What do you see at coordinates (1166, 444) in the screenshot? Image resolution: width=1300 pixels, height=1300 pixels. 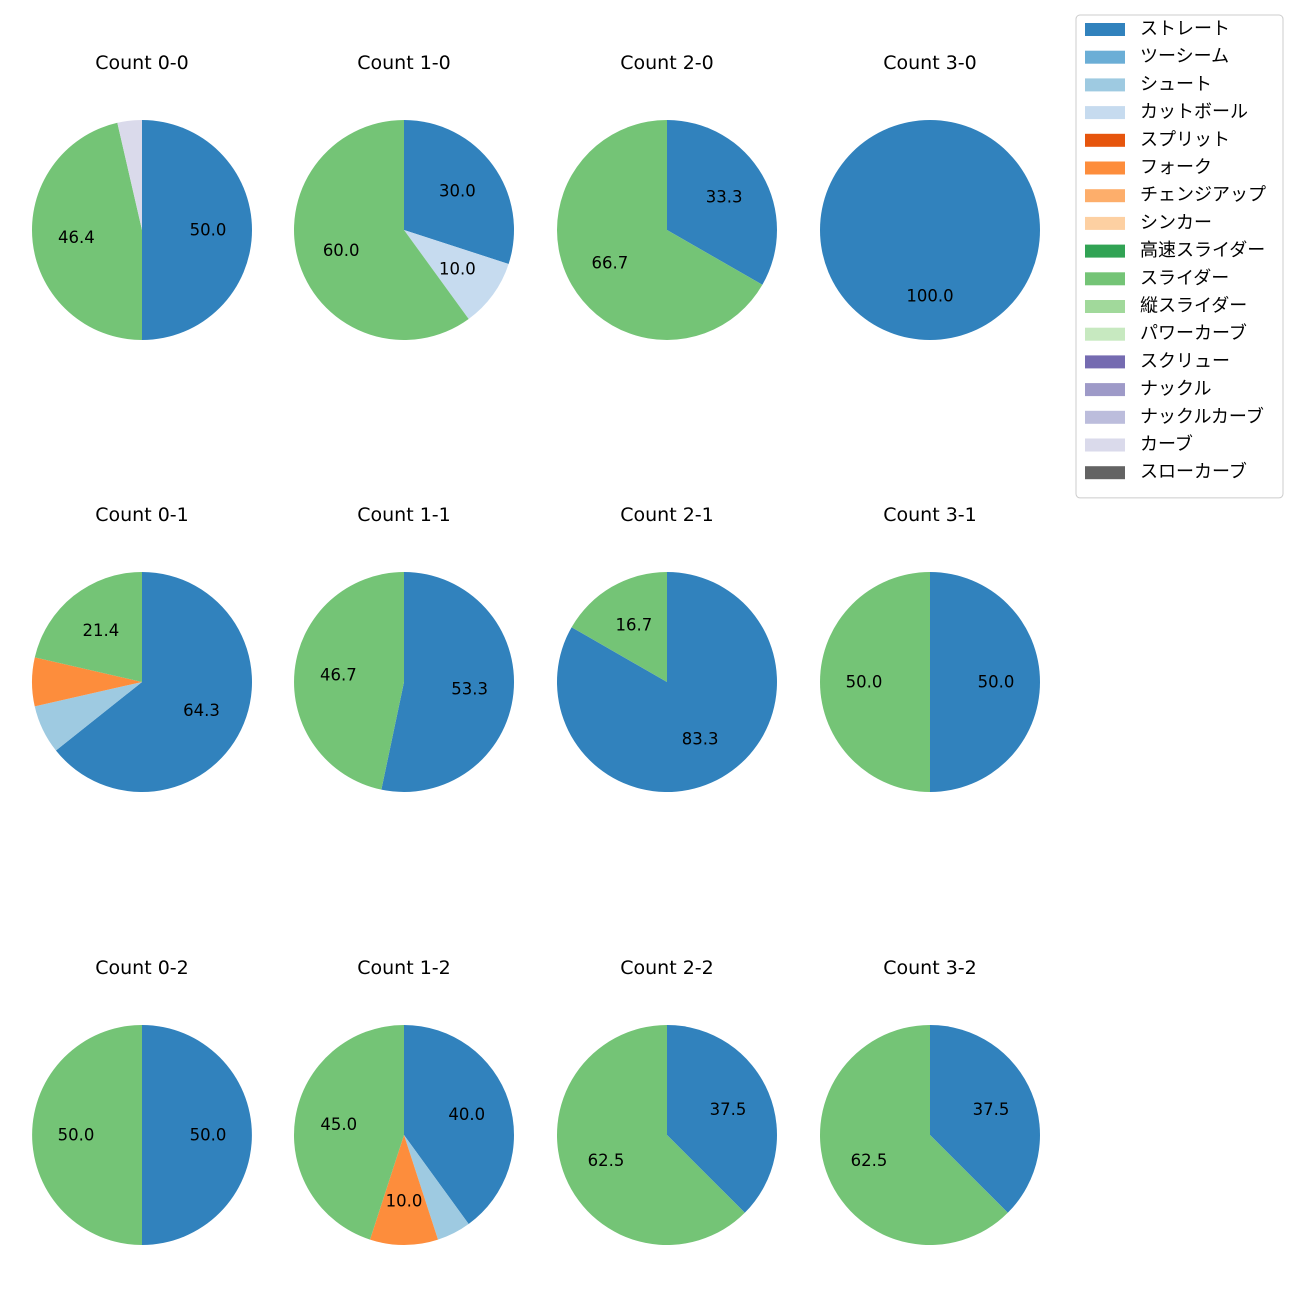 I see `legend-label: カーブ` at bounding box center [1166, 444].